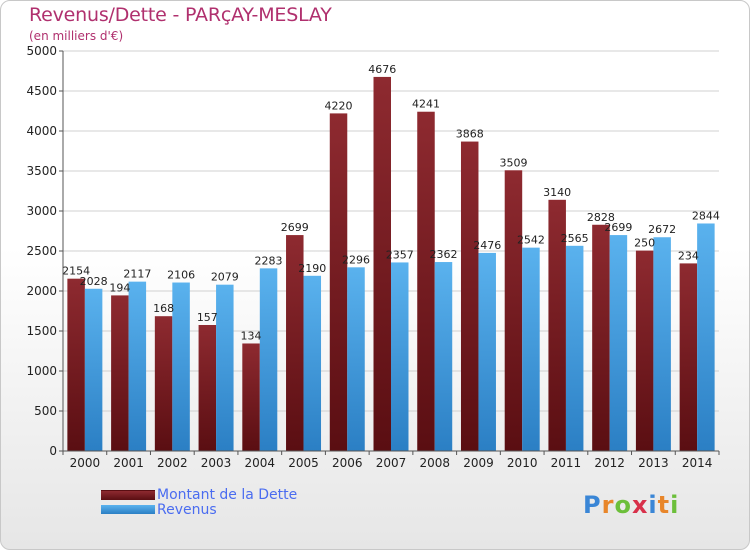 The height and width of the screenshot is (550, 750). Describe the element at coordinates (295, 227) in the screenshot. I see `data-label-debt: 2699` at that location.